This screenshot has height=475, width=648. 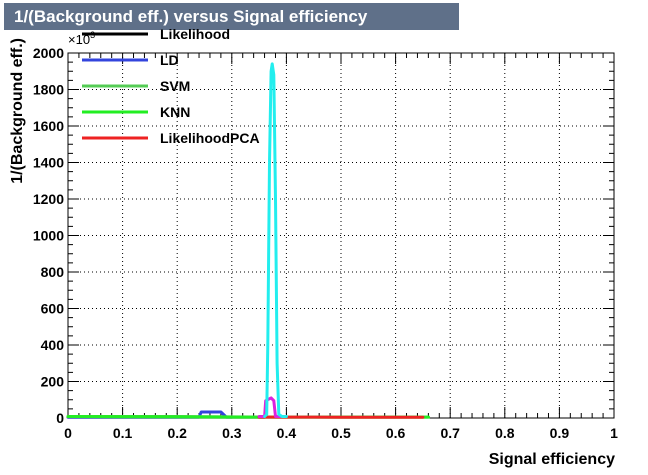 What do you see at coordinates (614, 433) in the screenshot?
I see `x-tick-label: 1` at bounding box center [614, 433].